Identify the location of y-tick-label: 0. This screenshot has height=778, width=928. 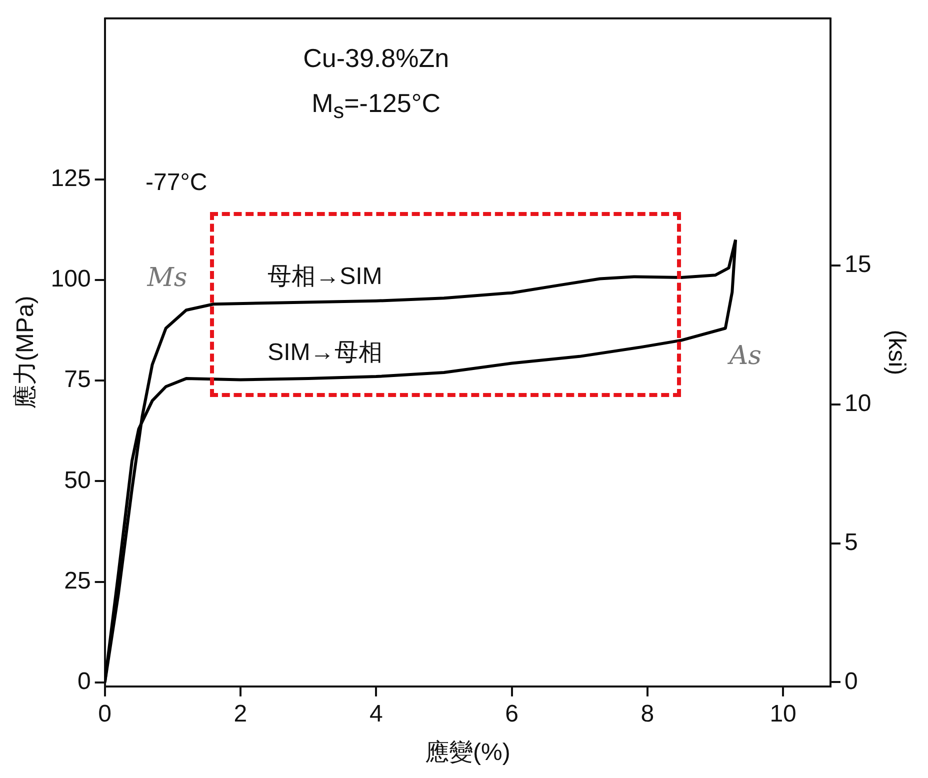
(84, 681).